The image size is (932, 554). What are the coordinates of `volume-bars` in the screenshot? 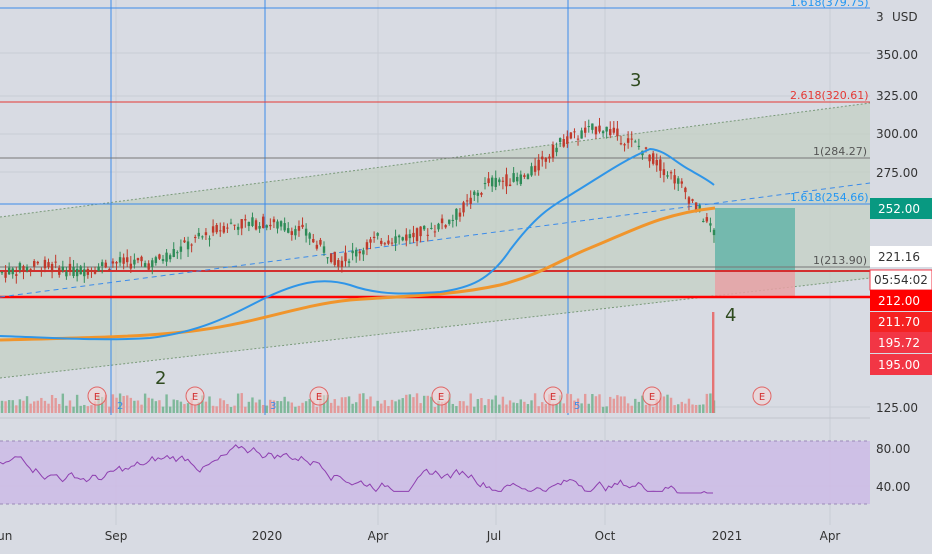 It's located at (358, 362).